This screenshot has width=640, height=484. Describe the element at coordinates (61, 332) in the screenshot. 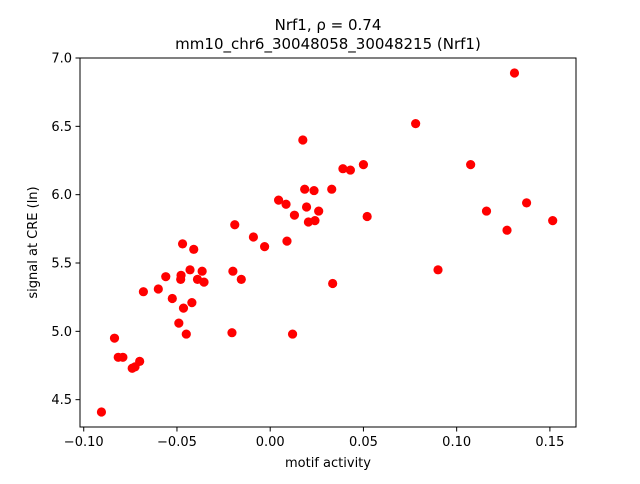

I see `y-tick-label: 5.0` at that location.